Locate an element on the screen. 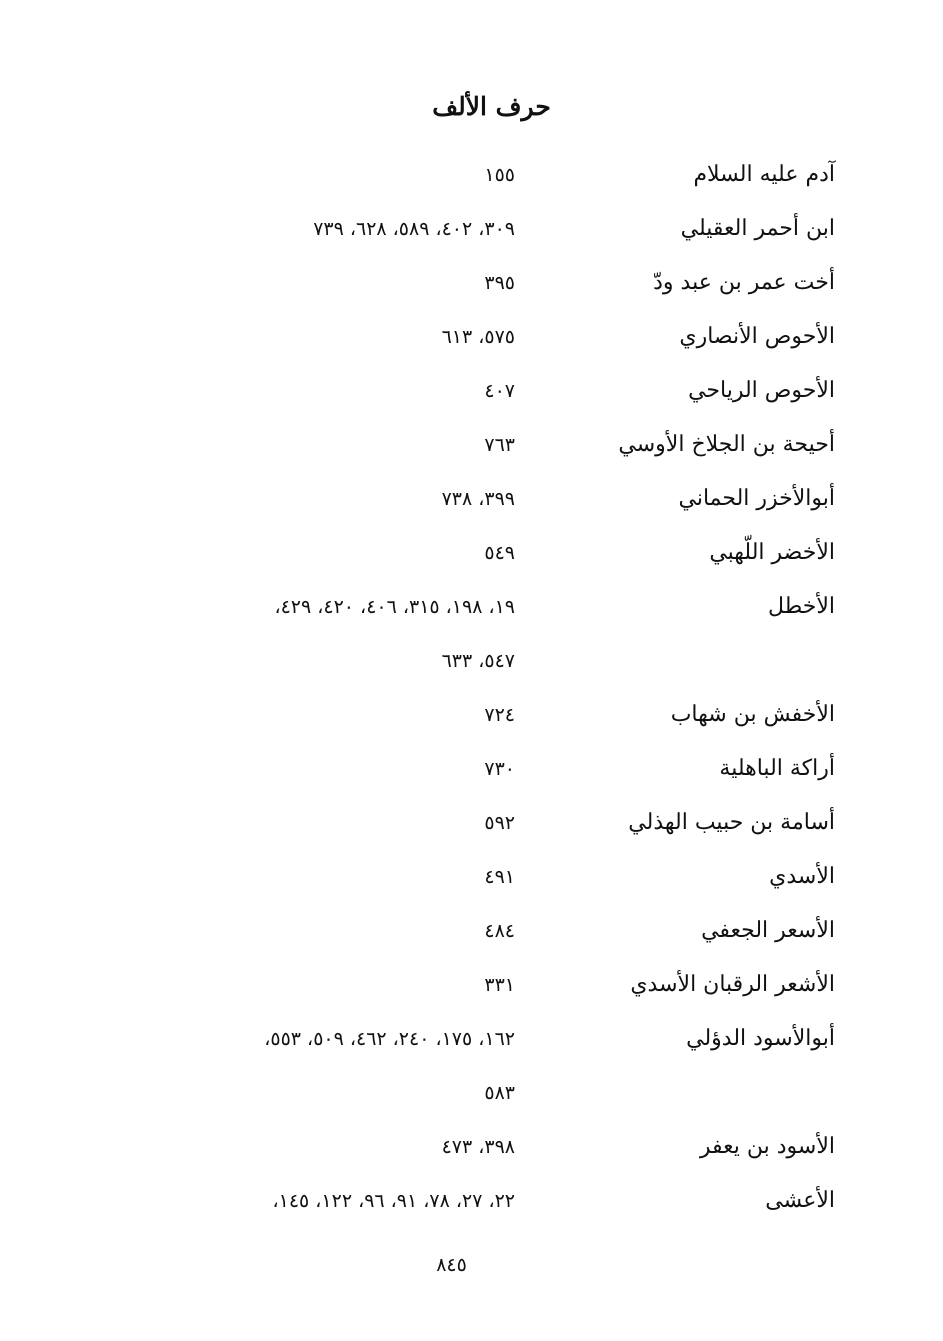  entry-pages: ١٩، ١٩٨، ٣١٥، ٤٠٦، ٤٢٠، ٤٢٩، is located at coordinates (394, 607).